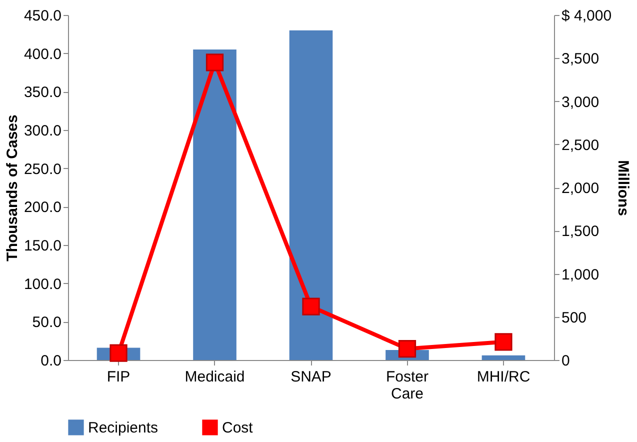  What do you see at coordinates (587, 16) in the screenshot?
I see `y2-tick-label: $ 4,000` at bounding box center [587, 16].